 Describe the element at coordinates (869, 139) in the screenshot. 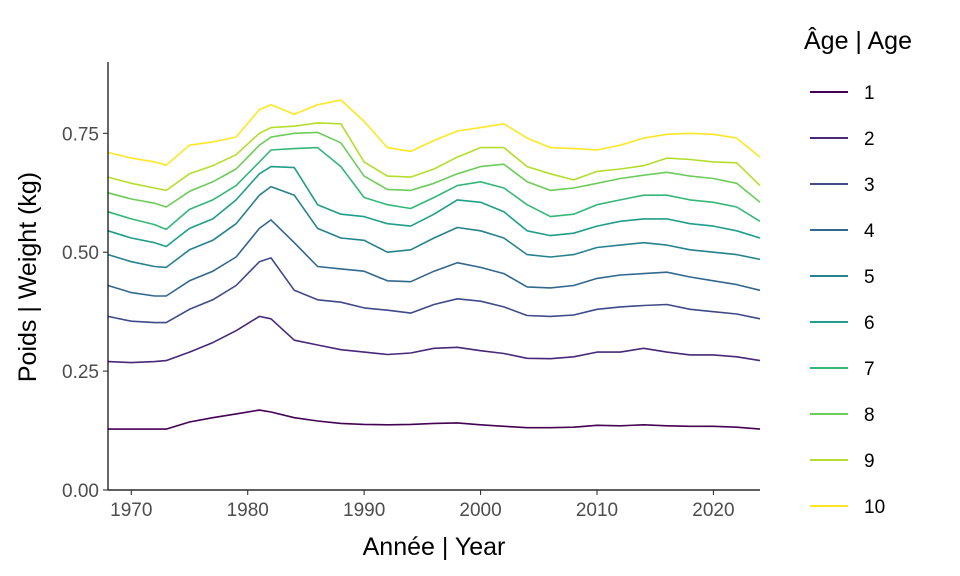

I see `legend-label-age-2: 2` at that location.